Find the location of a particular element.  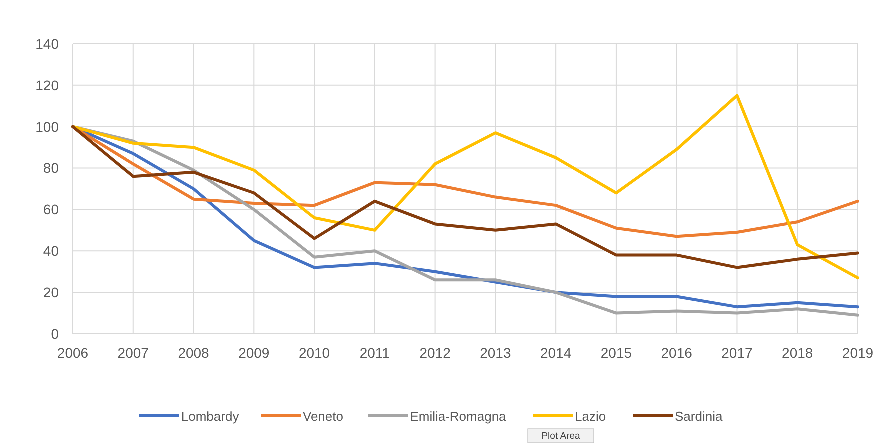

legend-label: Lazio is located at coordinates (590, 416).